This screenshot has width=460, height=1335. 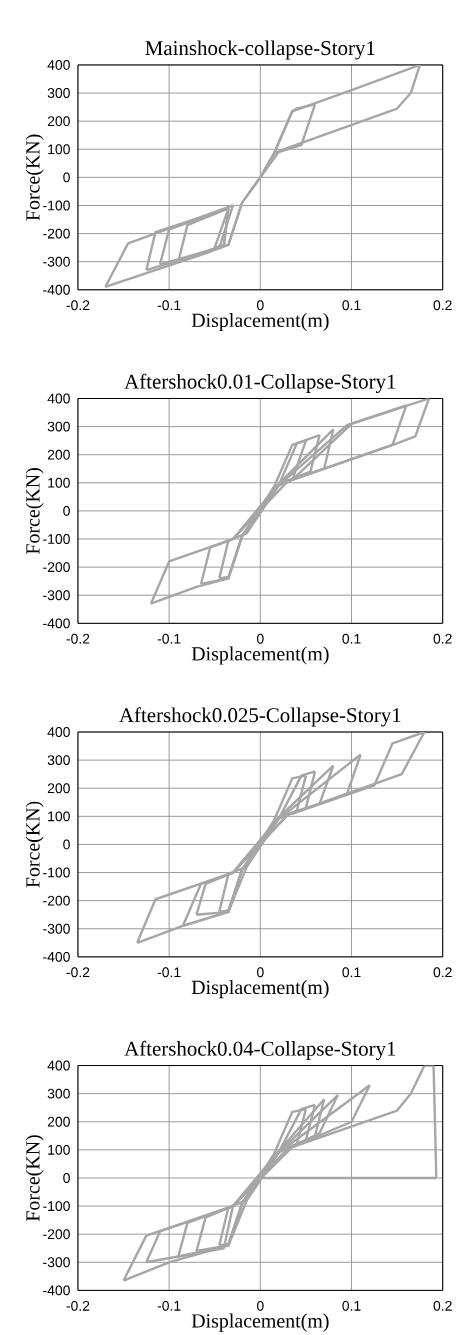 What do you see at coordinates (260, 717) in the screenshot?
I see `chart-title: Aftershock0.025-Collapse-Story1` at bounding box center [260, 717].